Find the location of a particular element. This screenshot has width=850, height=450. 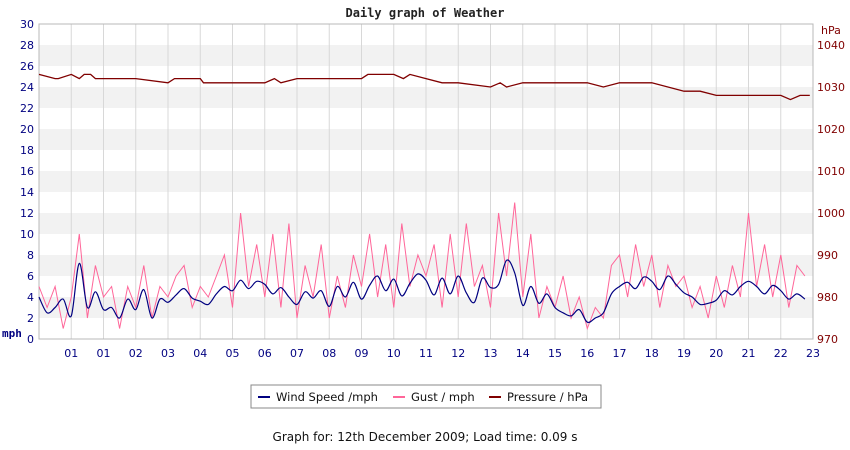

legend-box is located at coordinates (426, 396).